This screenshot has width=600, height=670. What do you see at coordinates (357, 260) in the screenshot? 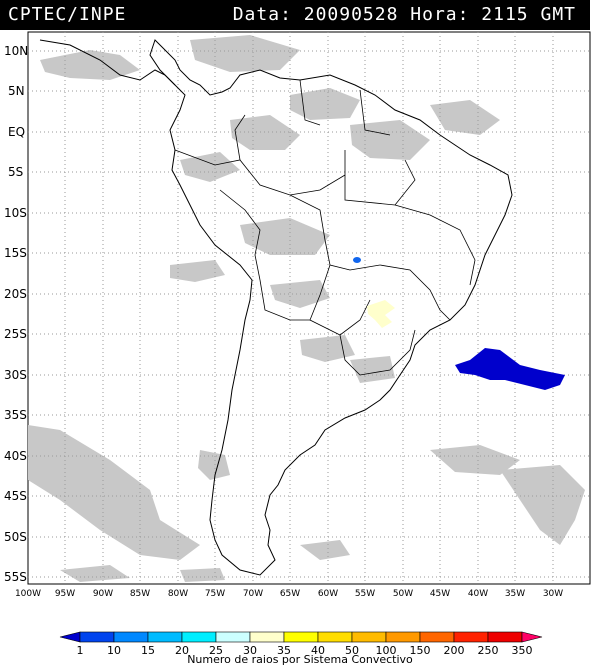
I see `lightning-cluster-small` at bounding box center [357, 260].